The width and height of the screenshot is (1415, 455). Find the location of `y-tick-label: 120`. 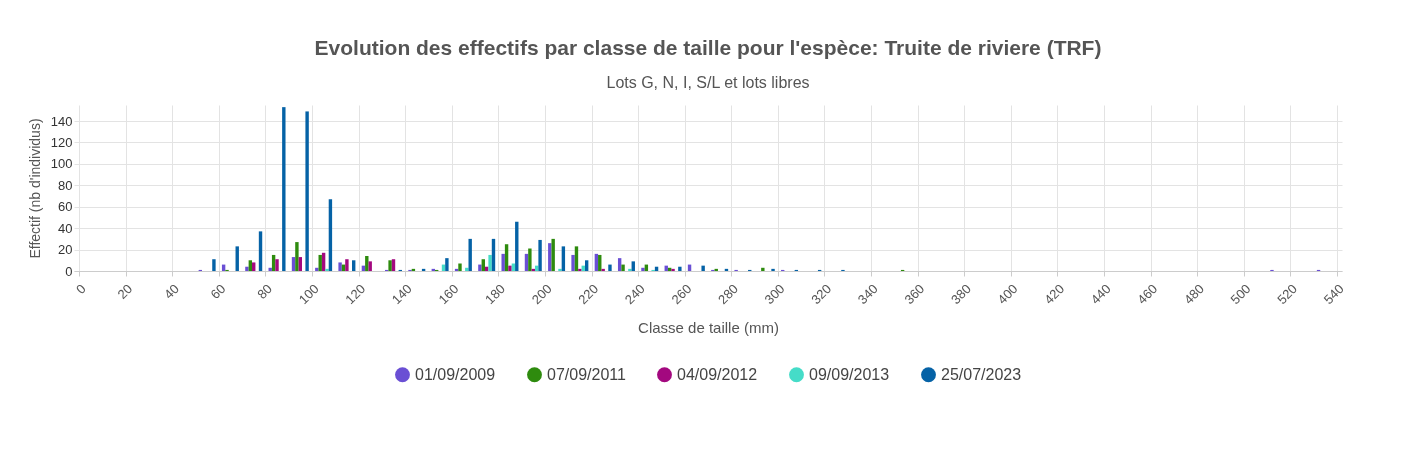

y-tick-label: 120 is located at coordinates (61, 142).